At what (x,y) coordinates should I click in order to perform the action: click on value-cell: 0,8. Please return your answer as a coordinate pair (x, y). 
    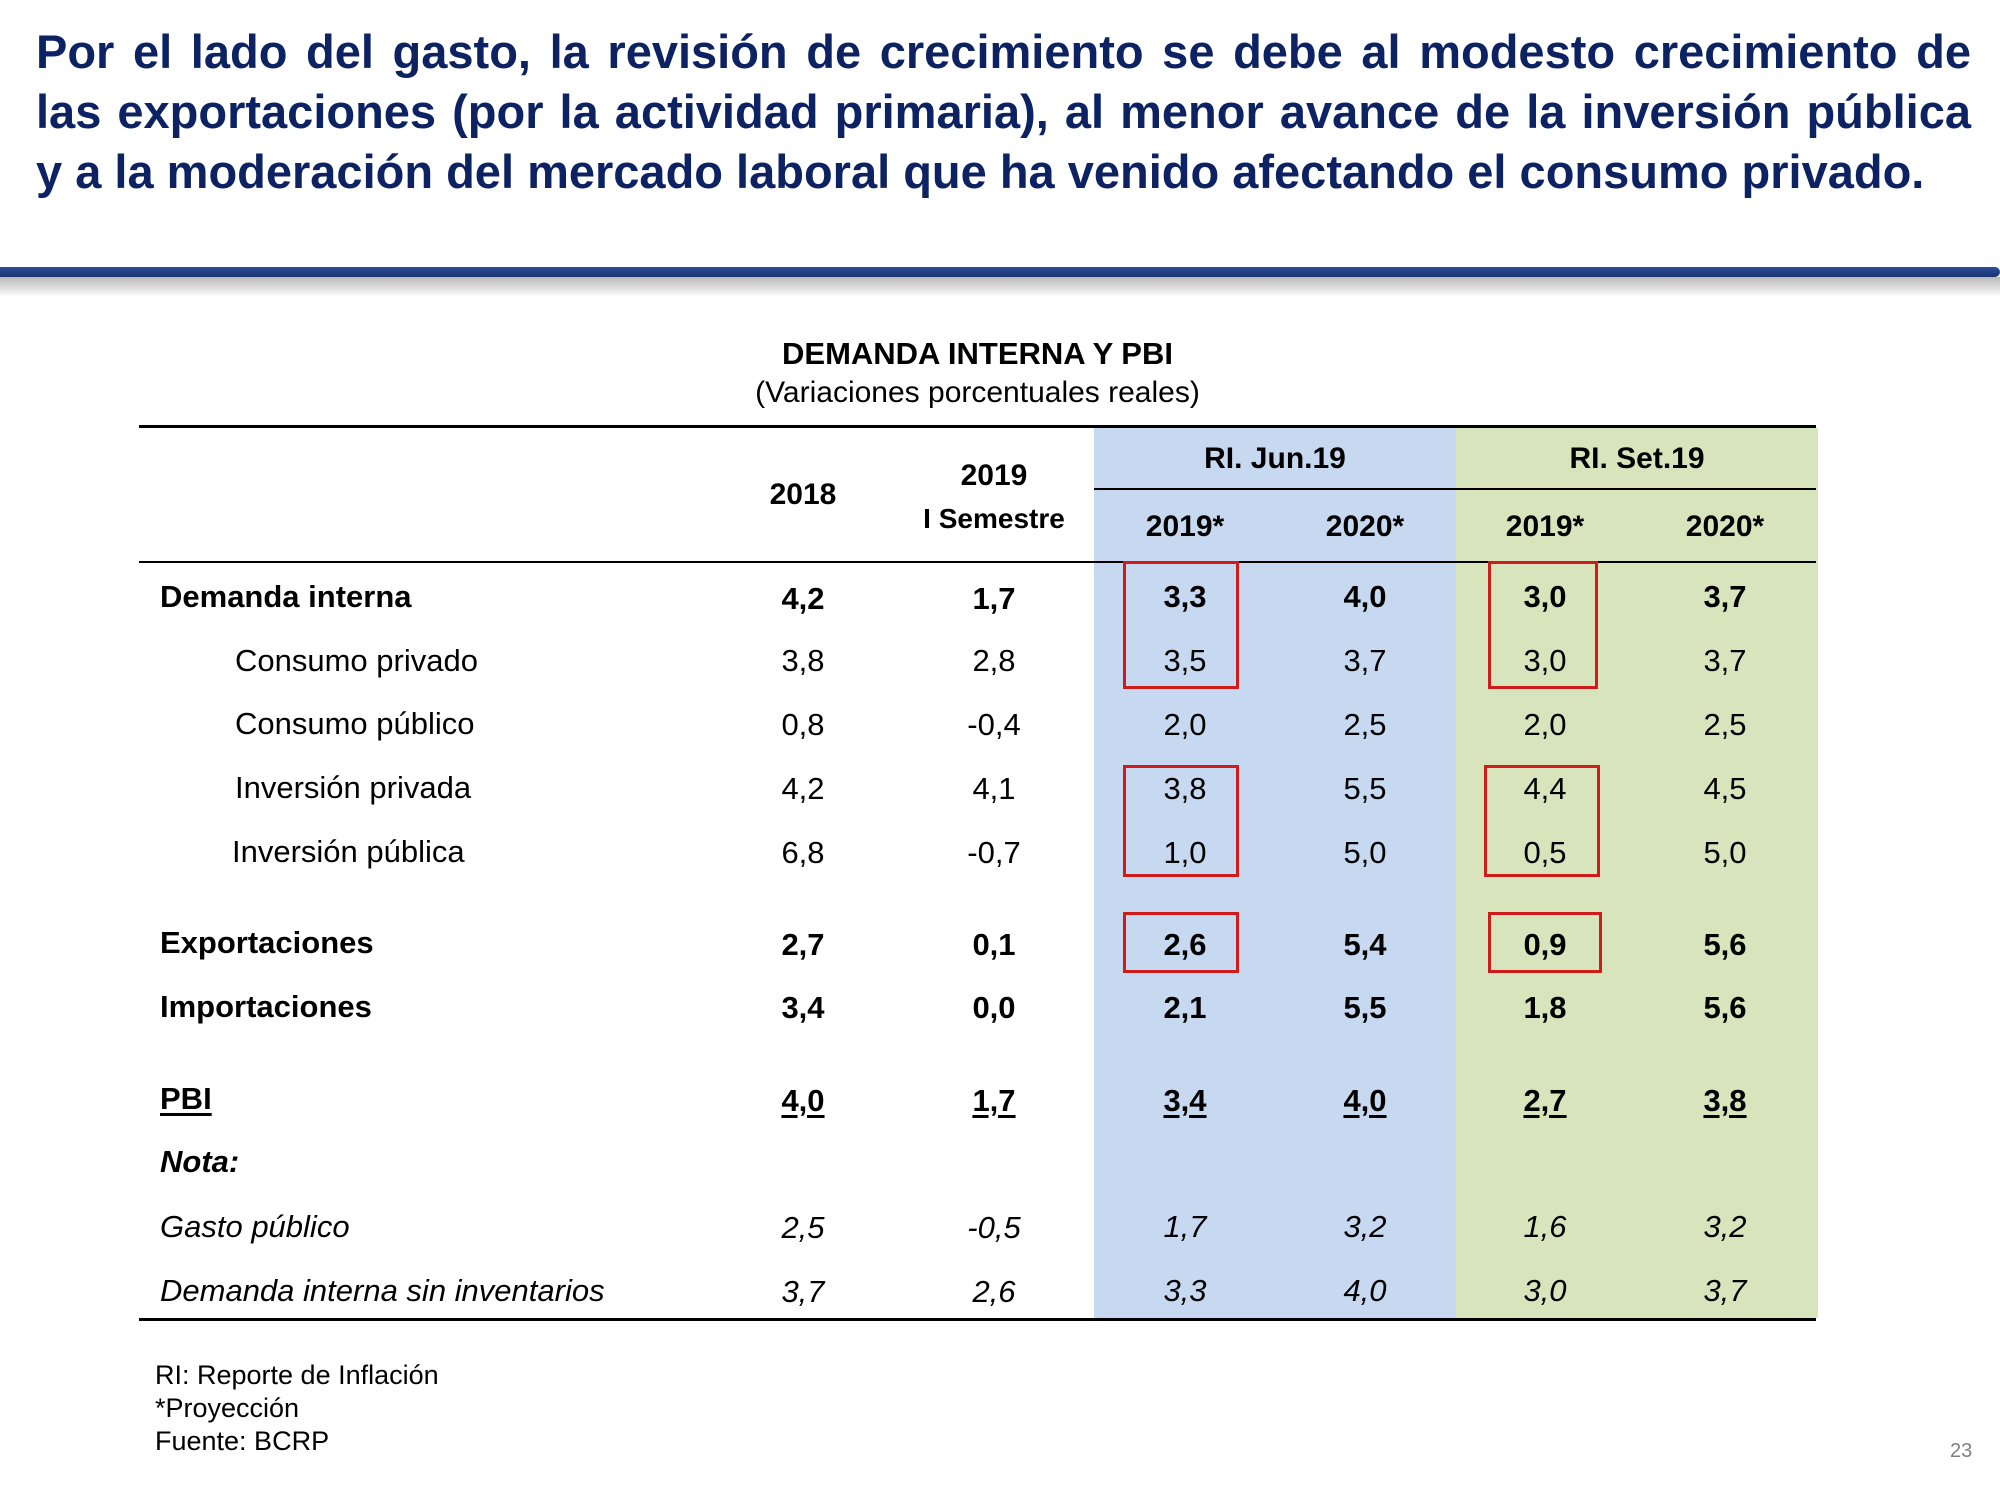
    Looking at the image, I should click on (803, 724).